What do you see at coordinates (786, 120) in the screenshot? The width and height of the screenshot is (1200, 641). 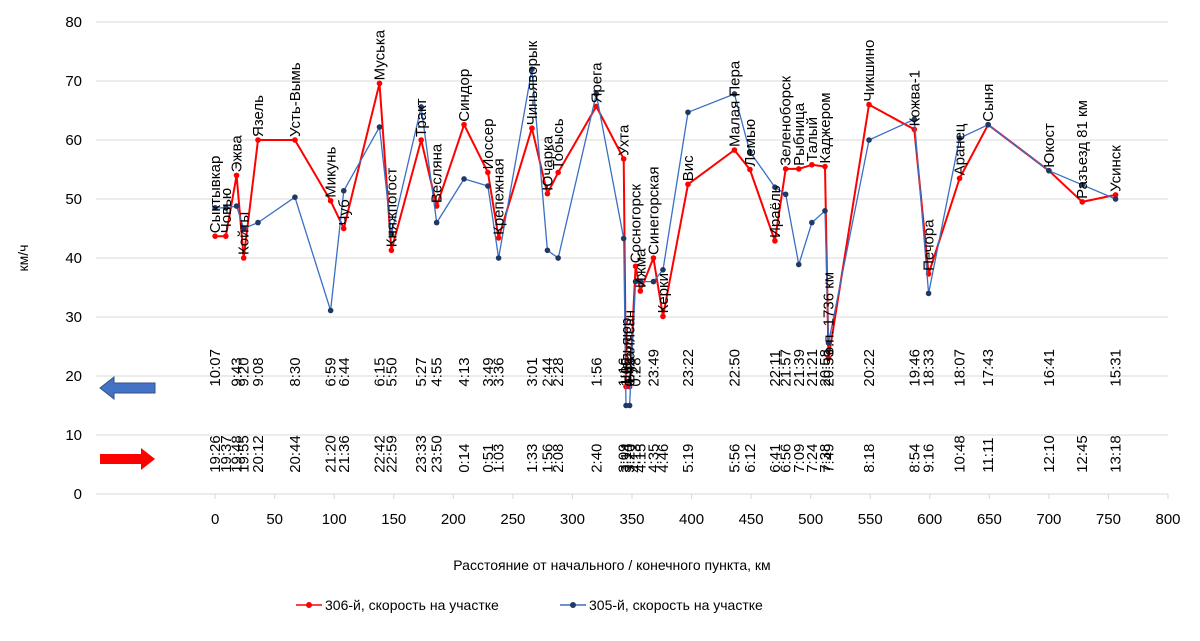 I see `station-label: Зеленоборск` at bounding box center [786, 120].